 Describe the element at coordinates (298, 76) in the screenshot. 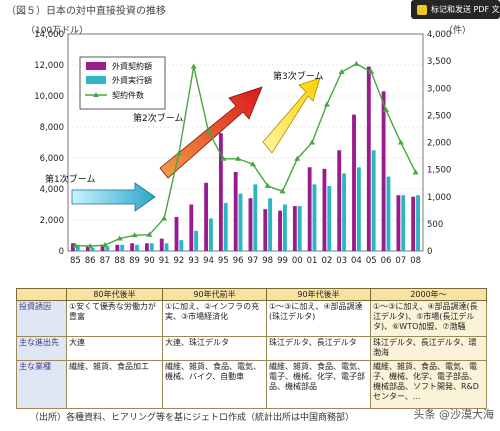

I see `boom3-label: 第3次ブーム` at that location.